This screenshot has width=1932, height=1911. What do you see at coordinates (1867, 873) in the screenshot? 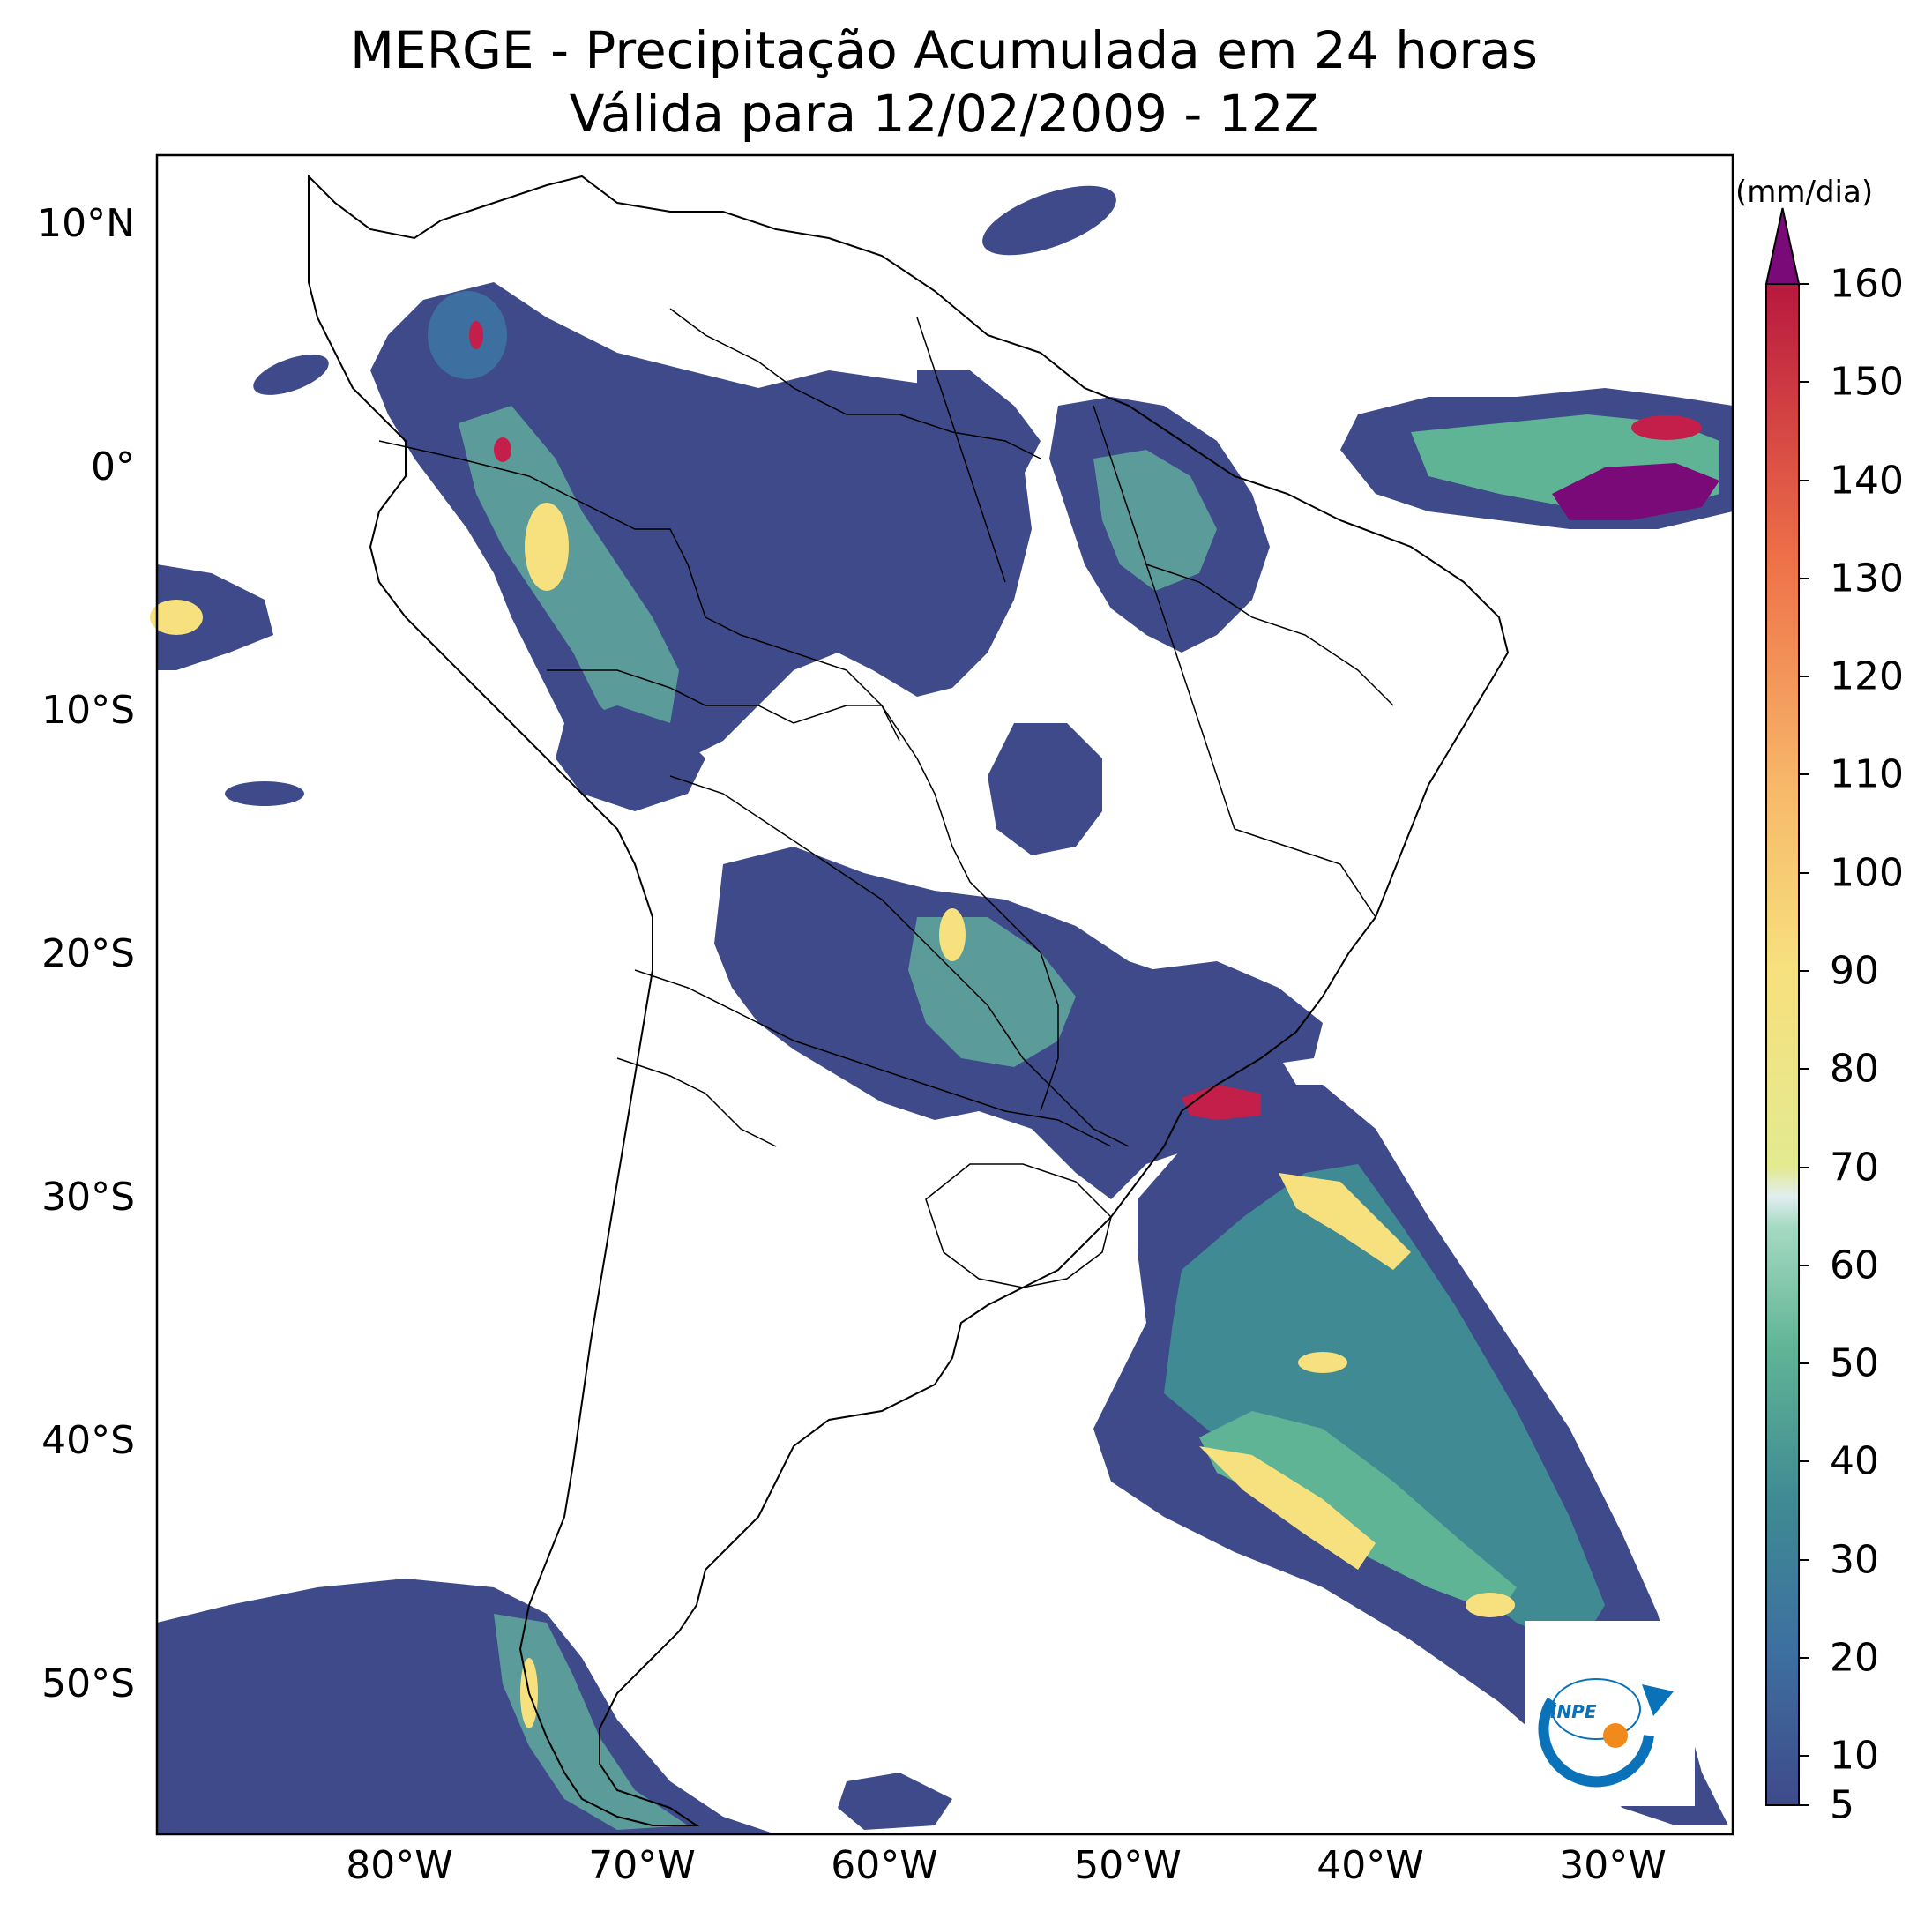
I see `colorbar-tick-label: 100` at bounding box center [1867, 873].